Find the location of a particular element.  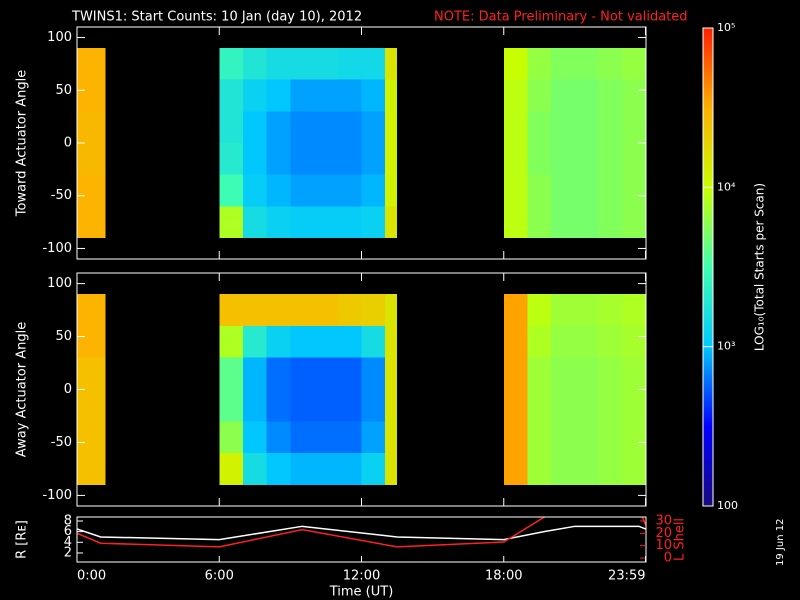

y-tick-label: -100 is located at coordinates (57, 248).